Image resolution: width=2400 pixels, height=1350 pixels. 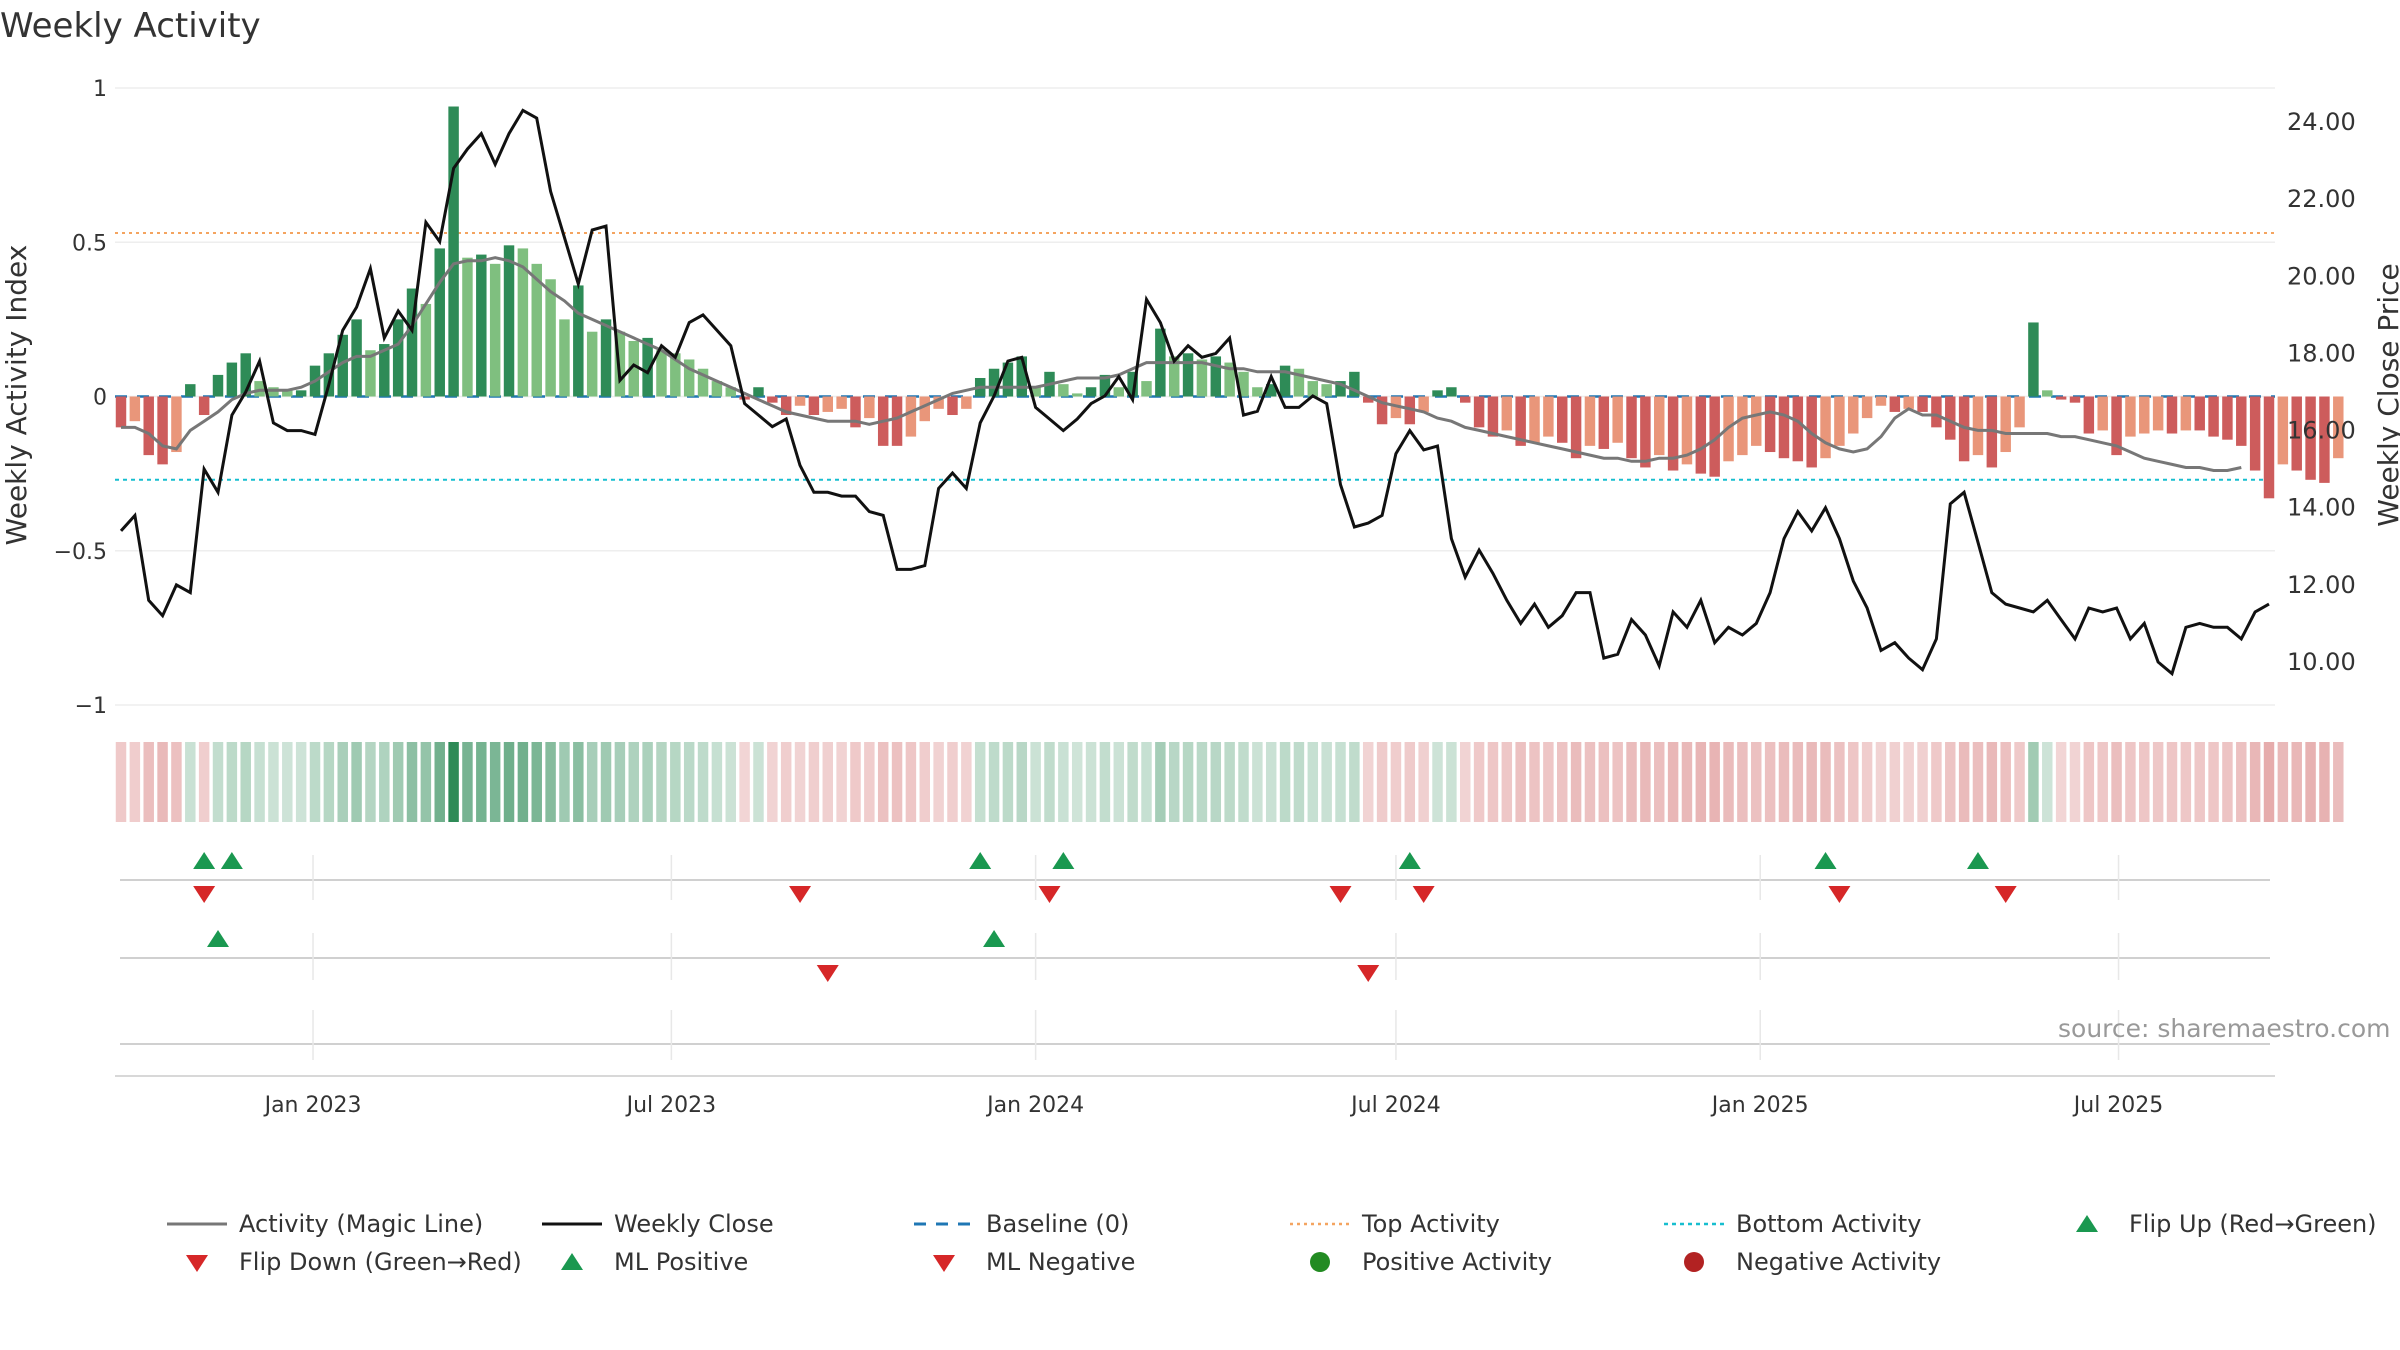 I want to click on x-tick-label: Jul 2024, so click(x=1395, y=1105).